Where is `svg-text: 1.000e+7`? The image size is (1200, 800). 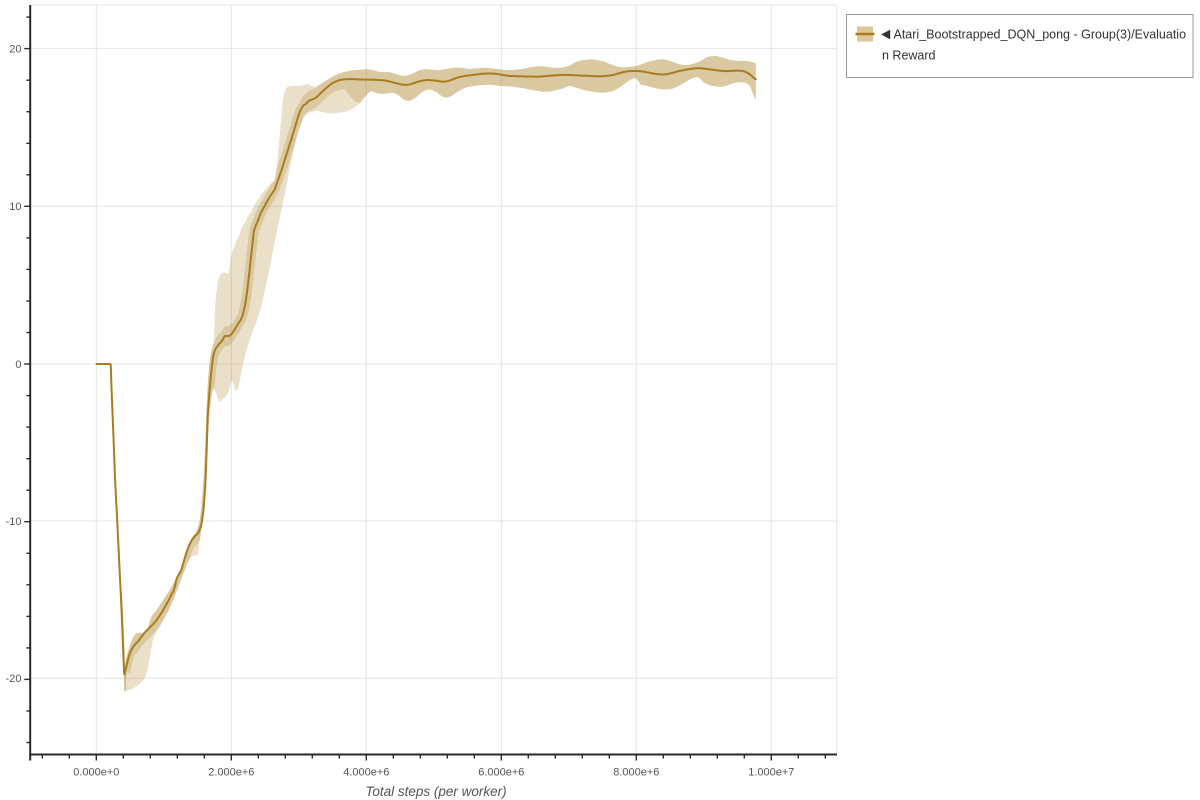 svg-text: 1.000e+7 is located at coordinates (771, 773).